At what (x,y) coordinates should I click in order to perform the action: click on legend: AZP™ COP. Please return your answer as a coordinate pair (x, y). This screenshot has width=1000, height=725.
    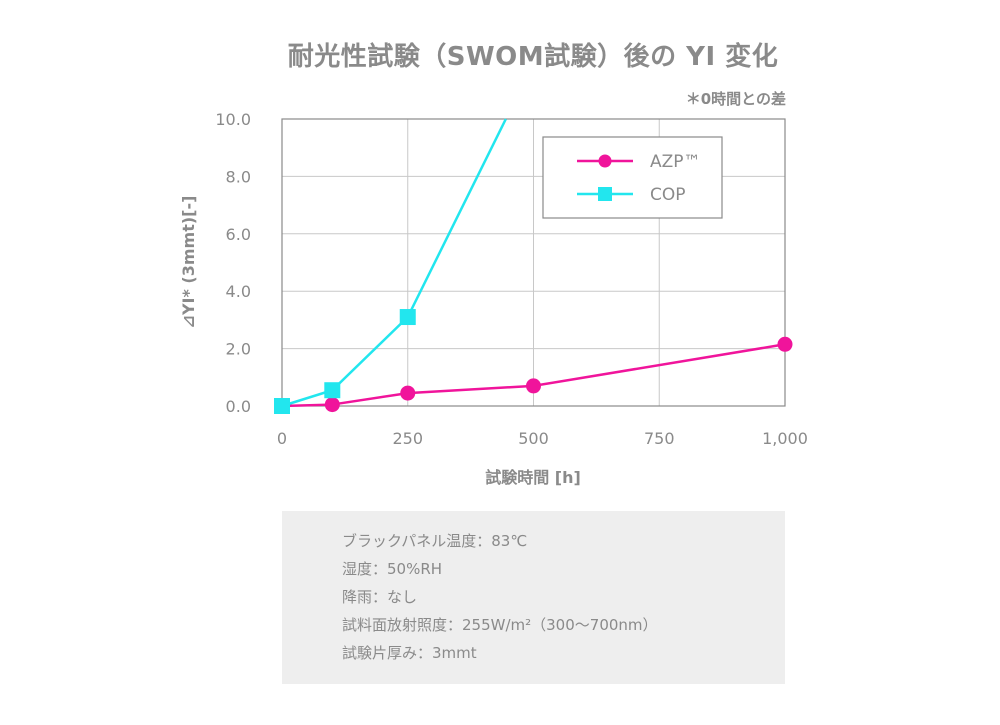
    Looking at the image, I should click on (632, 177).